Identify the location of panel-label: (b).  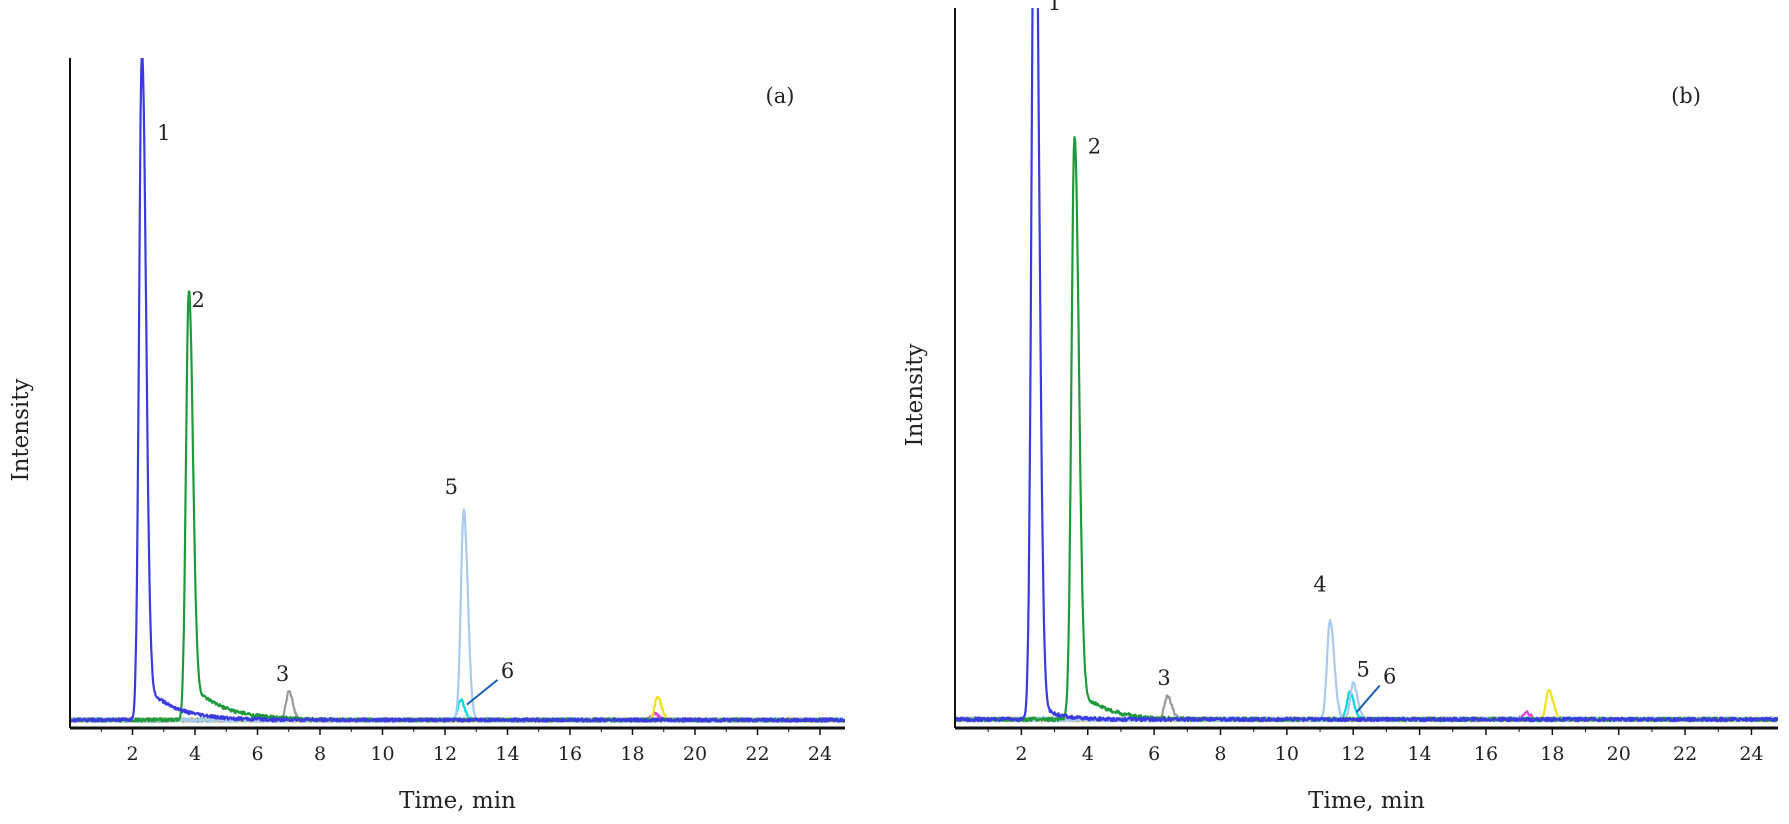
(1686, 96).